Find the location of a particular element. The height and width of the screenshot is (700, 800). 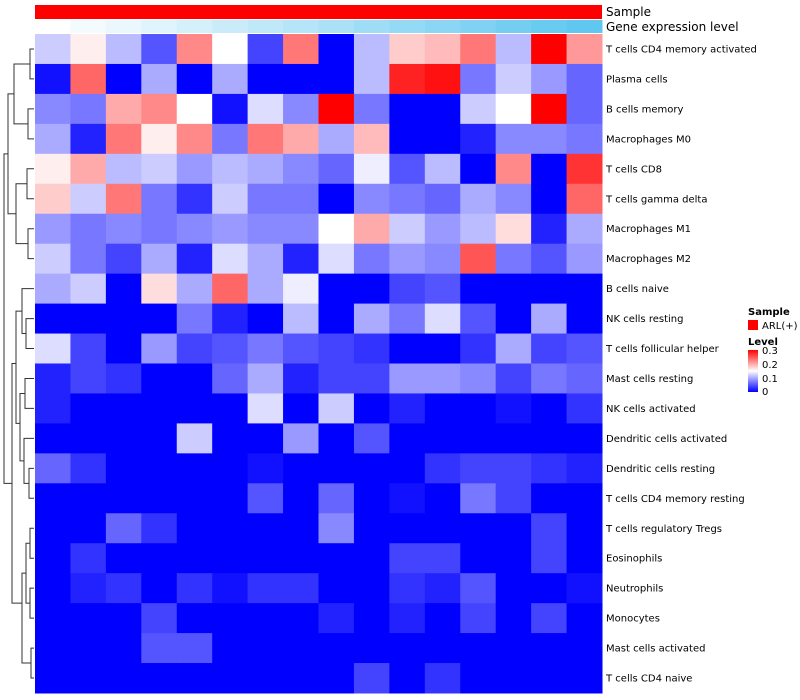

row-label: Dendritic cells activated is located at coordinates (666, 439).